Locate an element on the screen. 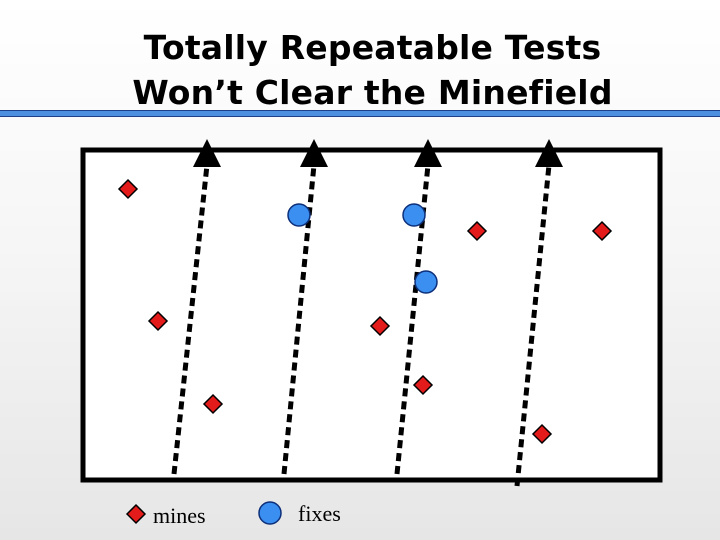 The height and width of the screenshot is (540, 720). legend-fix-icon is located at coordinates (270, 513).